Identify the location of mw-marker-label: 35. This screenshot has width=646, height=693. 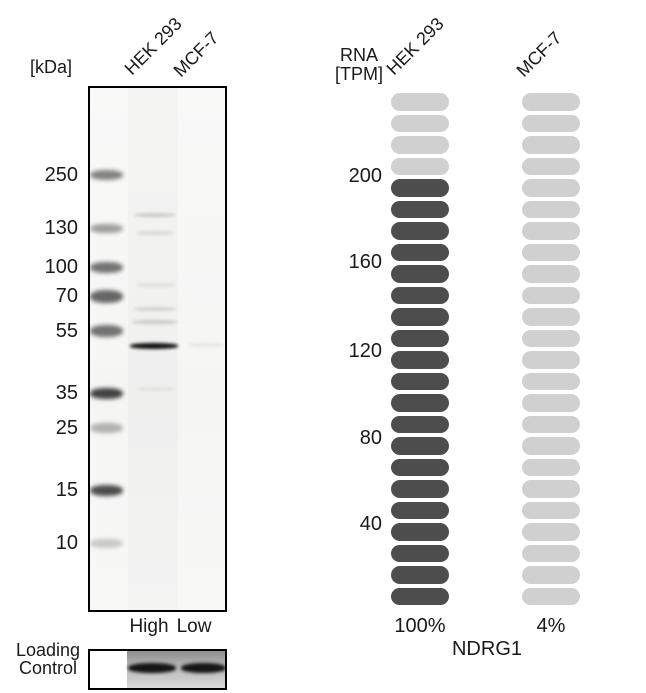
(66, 393).